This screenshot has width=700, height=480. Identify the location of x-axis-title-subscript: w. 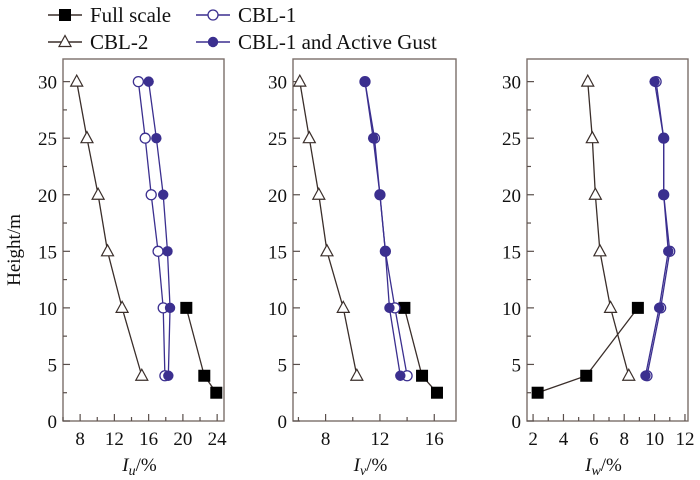
(596, 471).